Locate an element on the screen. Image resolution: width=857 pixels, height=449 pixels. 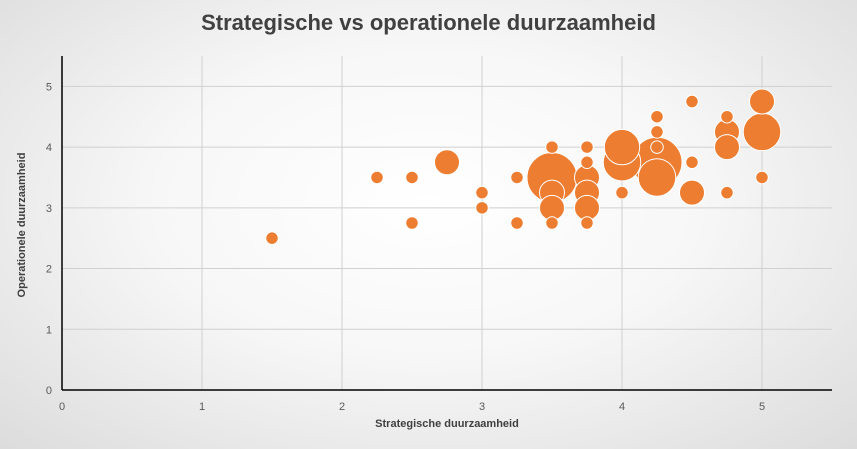
y-tick-label: 1 is located at coordinates (49, 330).